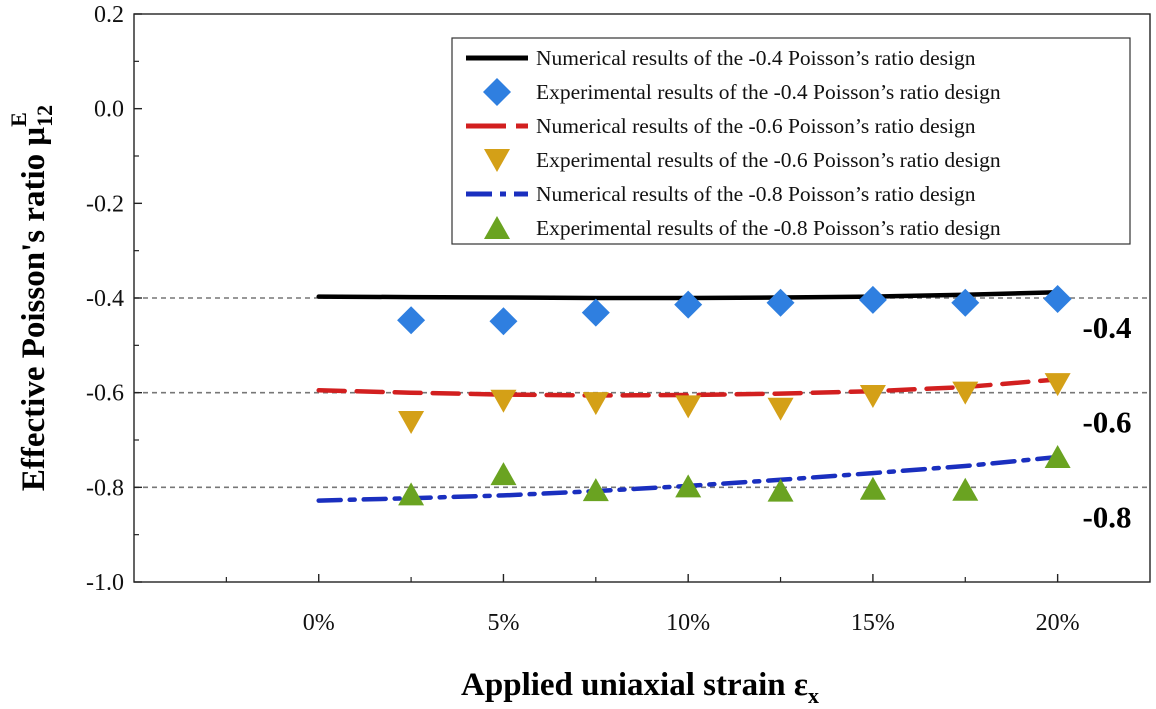 Image resolution: width=1156 pixels, height=709 pixels. Describe the element at coordinates (319, 623) in the screenshot. I see `x-tick-label-0: 0%` at that location.